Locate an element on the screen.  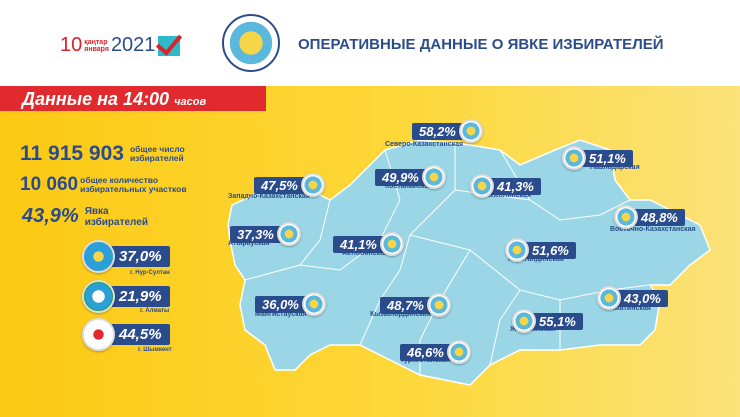
stat-value: 43,9% is located at coordinates (50, 216).